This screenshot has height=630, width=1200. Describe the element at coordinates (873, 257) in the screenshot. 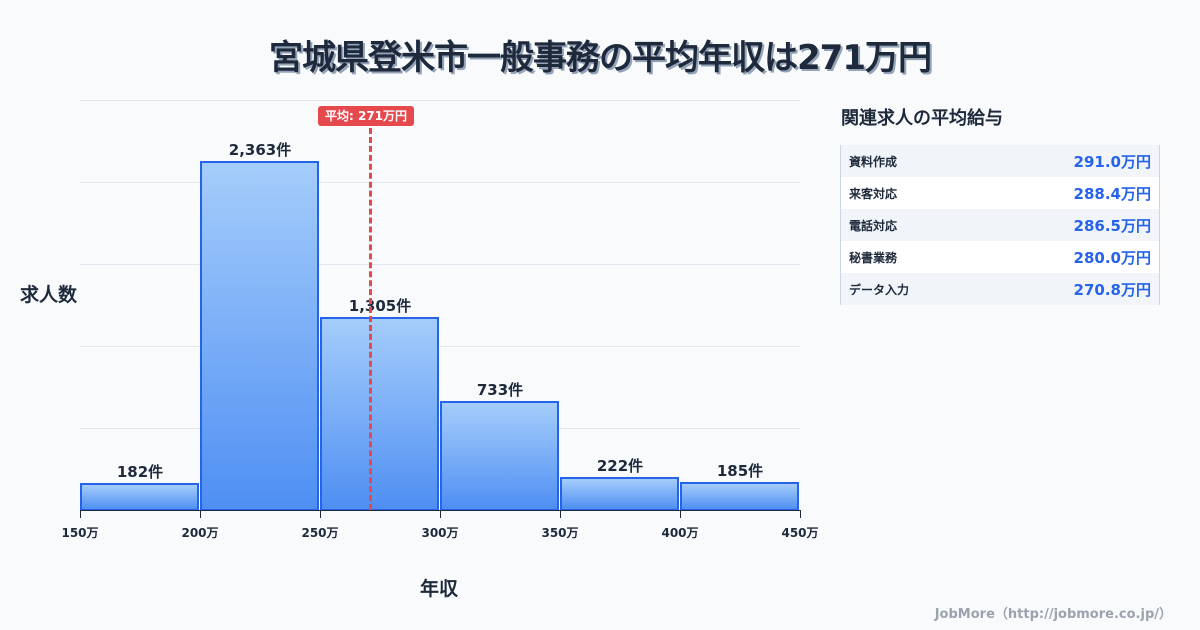

I see `job-name: 秘書業務` at that location.